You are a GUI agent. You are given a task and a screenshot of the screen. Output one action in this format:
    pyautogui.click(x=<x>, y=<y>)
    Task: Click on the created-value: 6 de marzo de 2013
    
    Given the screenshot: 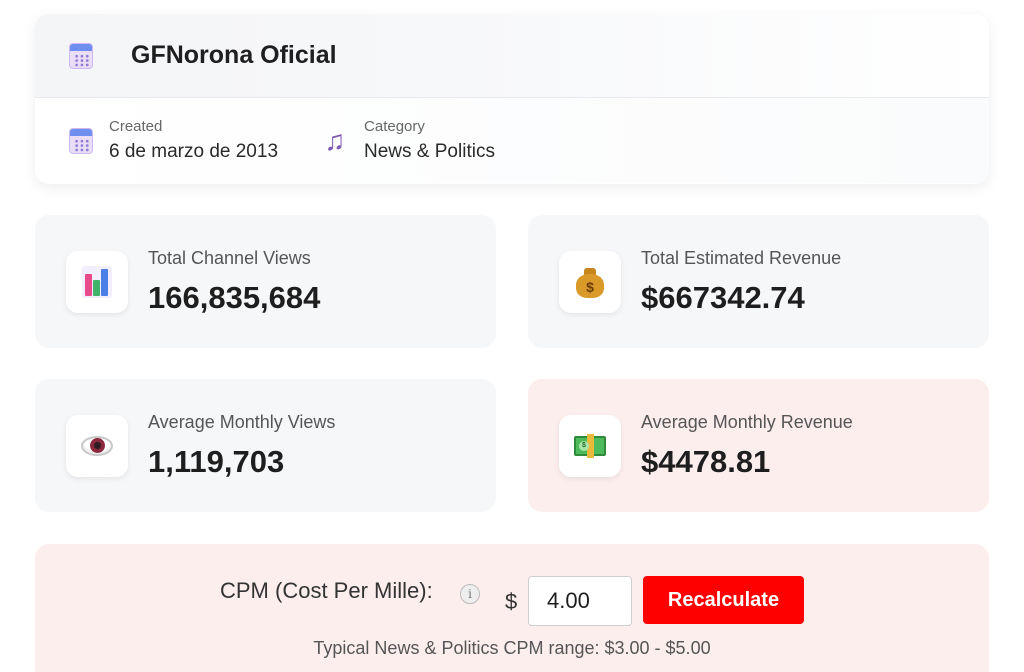 What is the action you would take?
    pyautogui.click(x=194, y=151)
    